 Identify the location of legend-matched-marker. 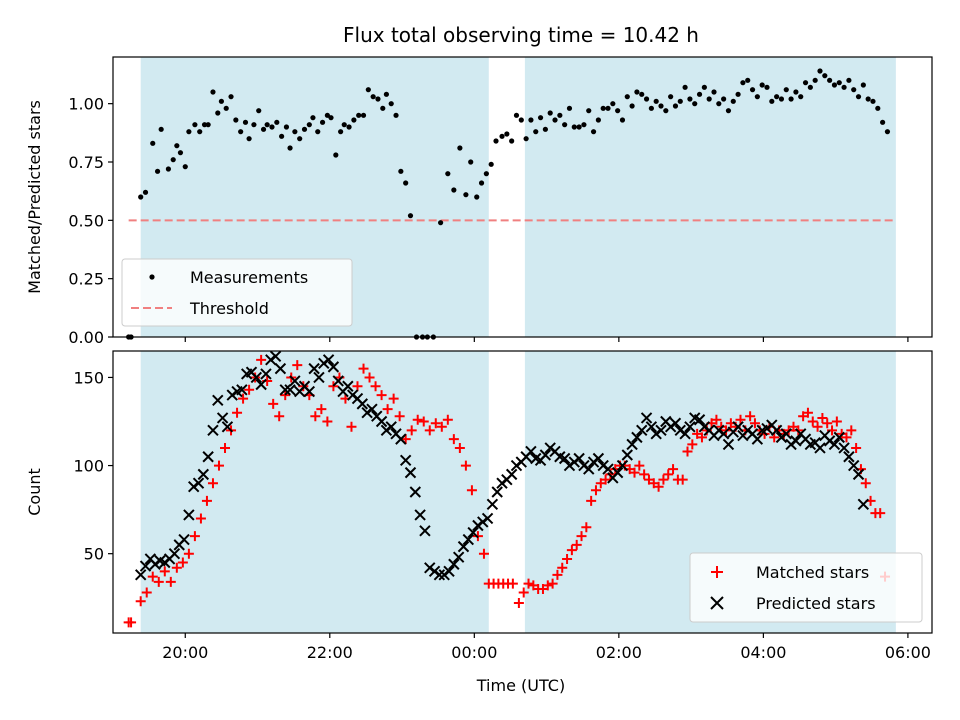
(717, 572).